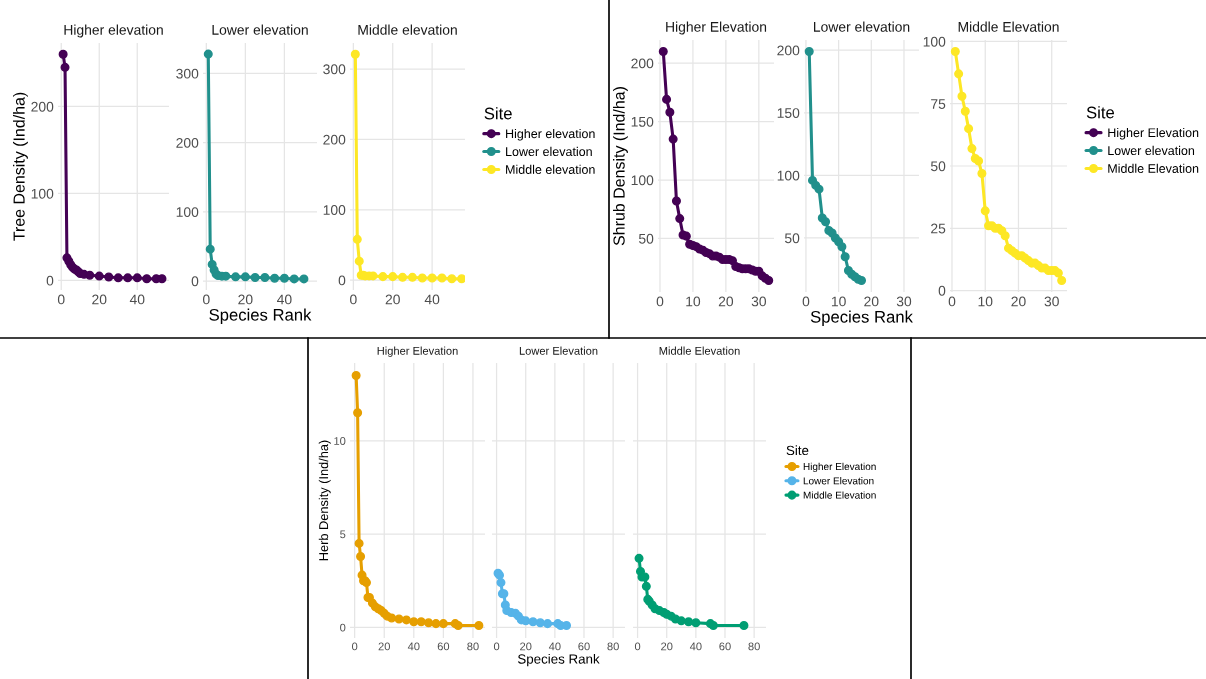 The height and width of the screenshot is (679, 1206). What do you see at coordinates (343, 534) in the screenshot?
I see `y-tick-label: 5` at bounding box center [343, 534].